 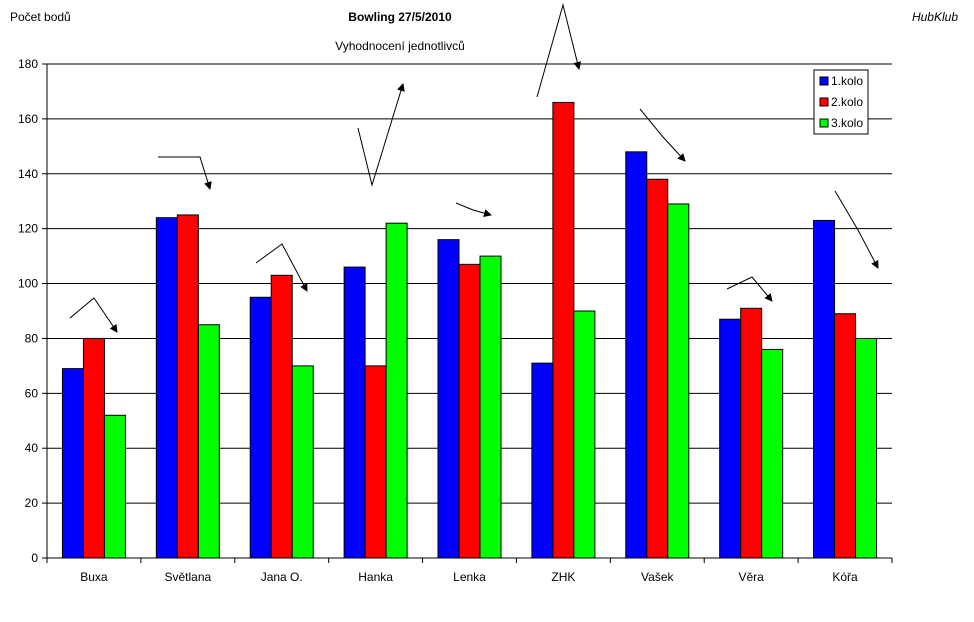 What do you see at coordinates (28, 284) in the screenshot?
I see `y-tick-label: 100` at bounding box center [28, 284].